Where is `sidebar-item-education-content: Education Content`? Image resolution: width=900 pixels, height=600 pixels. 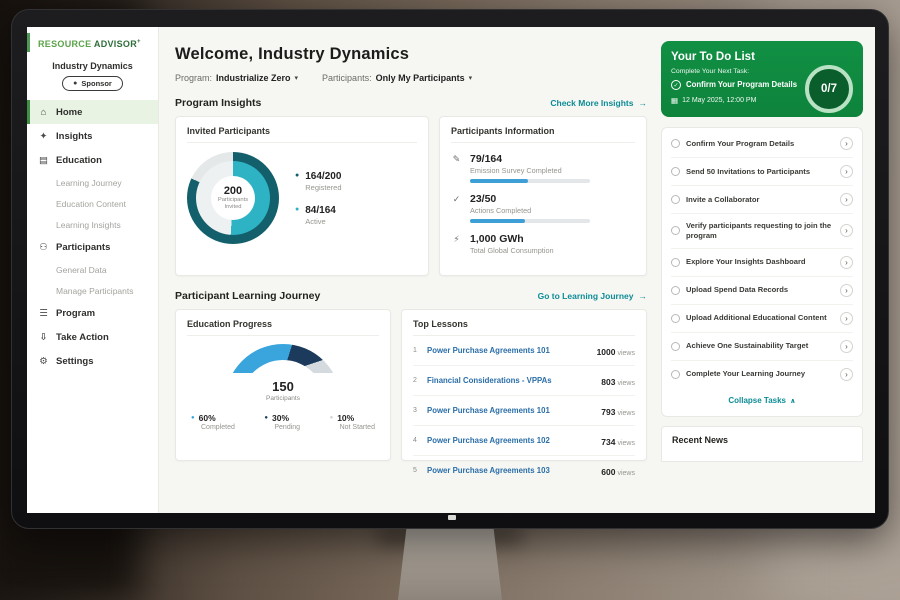
sidebar-item-education-content: Education Content is located at coordinates (91, 203).